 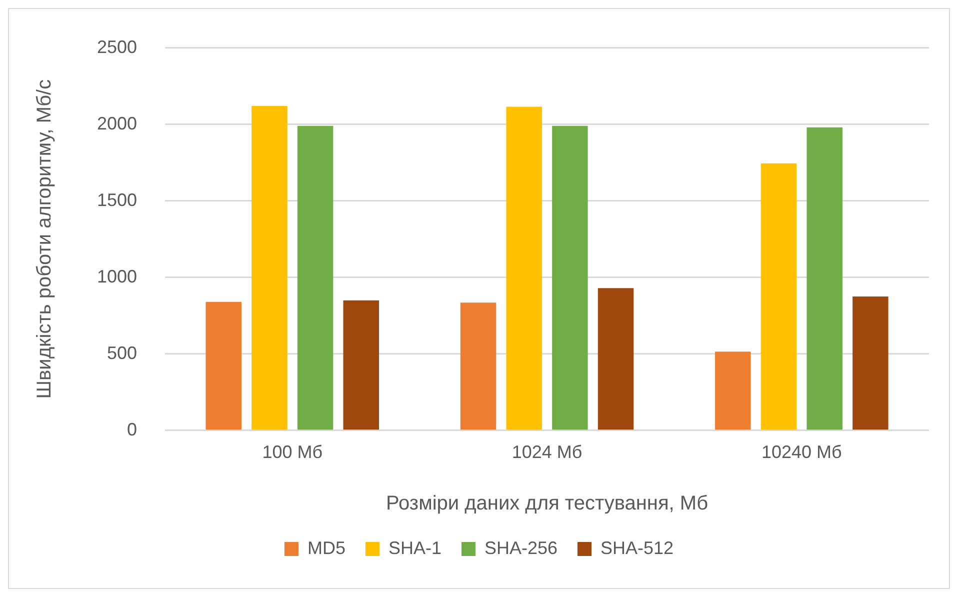 What do you see at coordinates (132, 429) in the screenshot?
I see `y-tick-label: 0` at bounding box center [132, 429].